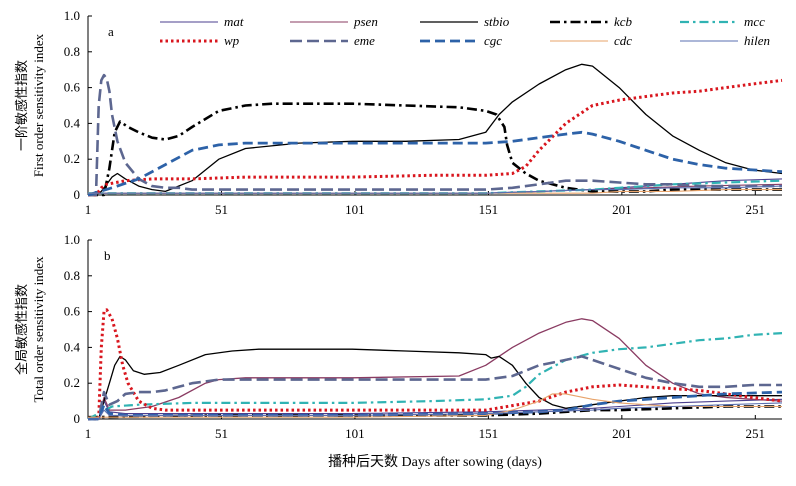 The height and width of the screenshot is (486, 796). What do you see at coordinates (465, 31) in the screenshot?
I see `legend: mat psen stbio kcb mcc wp eme cgc cdc hilen` at bounding box center [465, 31].